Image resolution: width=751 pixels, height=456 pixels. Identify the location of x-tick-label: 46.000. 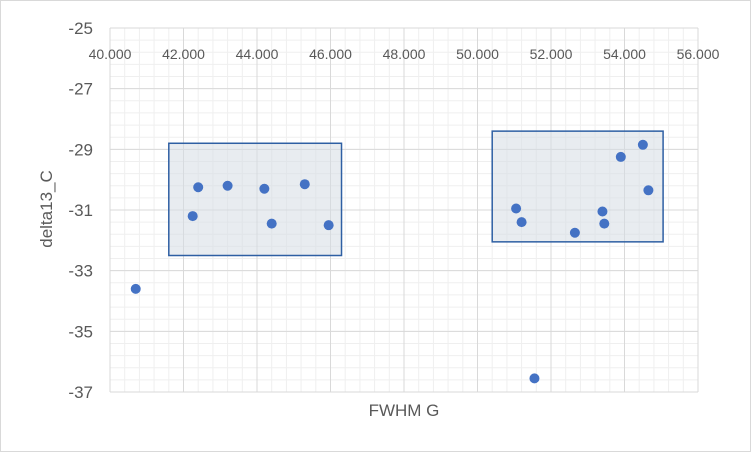
(330, 54).